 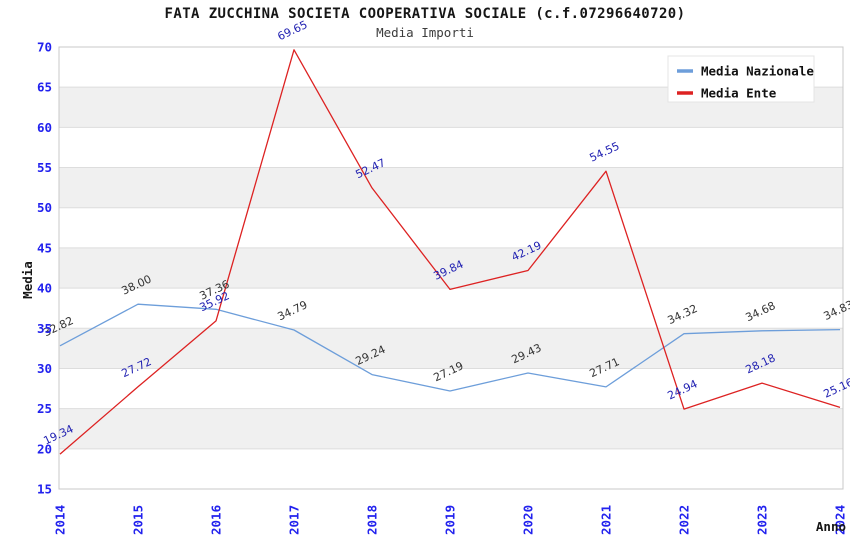 I want to click on x-tick-label: 2014, so click(x=60, y=520).